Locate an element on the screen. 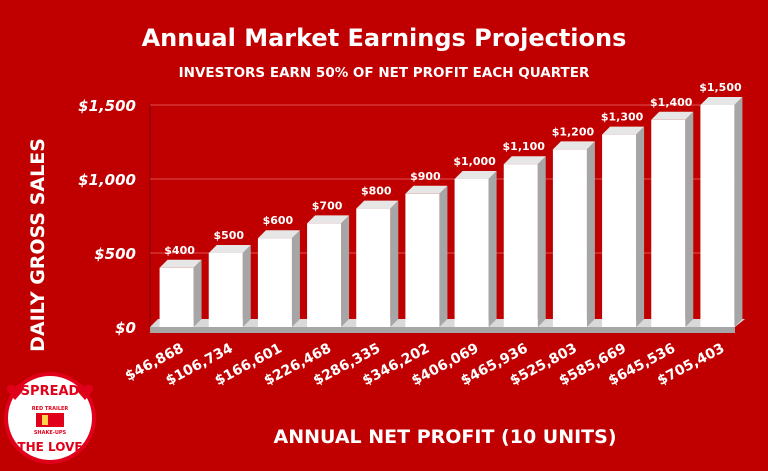 The height and width of the screenshot is (471, 768). y-tick-label: $0 is located at coordinates (125, 328).